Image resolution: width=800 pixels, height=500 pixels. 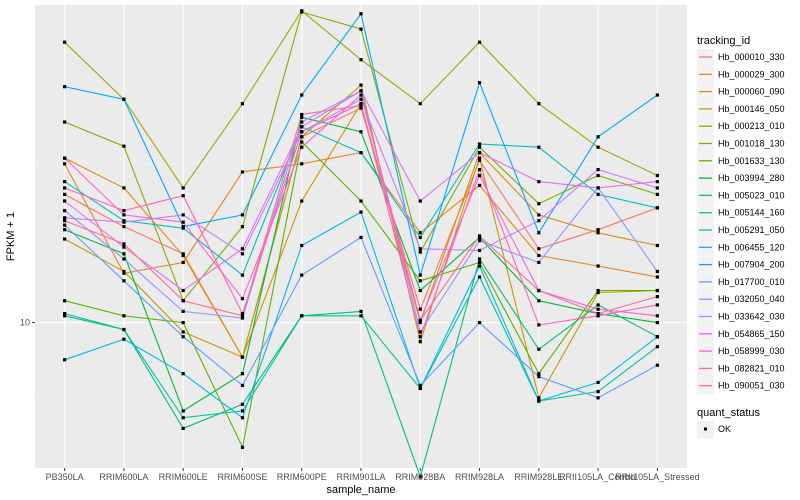 I want to click on shape-legend-item: OK, so click(x=714, y=429).